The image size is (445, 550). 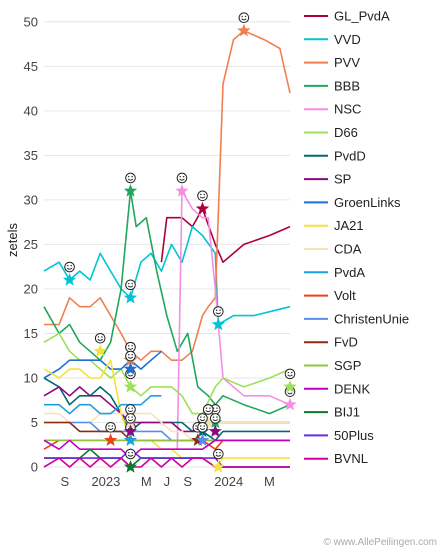 What do you see at coordinates (31, 66) in the screenshot?
I see `y-tick-label: 45` at bounding box center [31, 66].